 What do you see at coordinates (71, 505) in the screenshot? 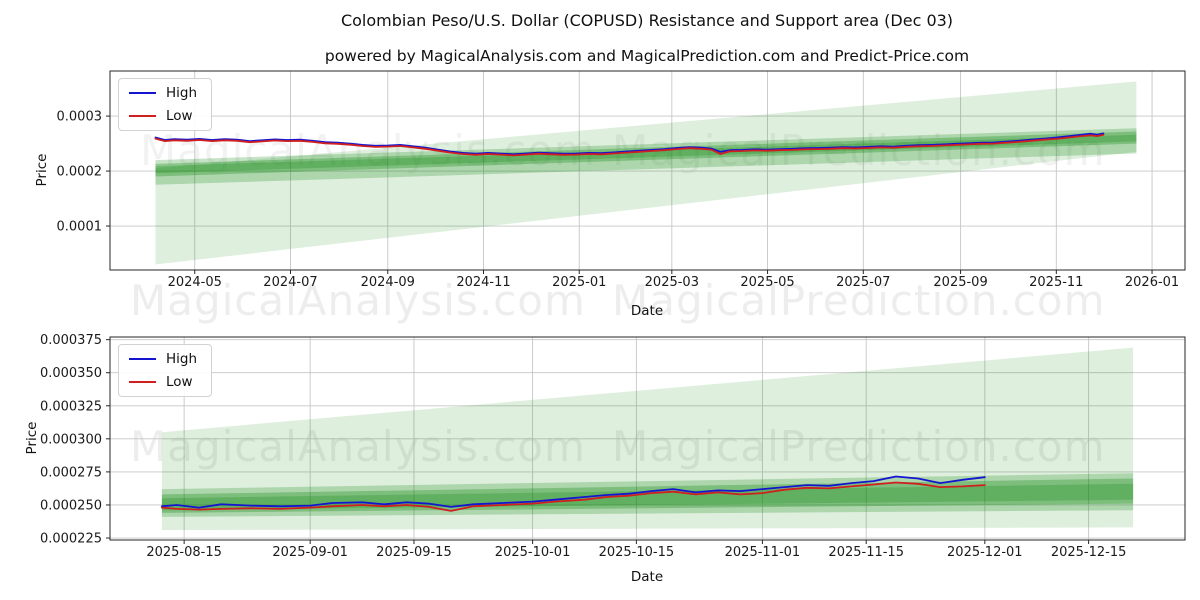
I see `y-tick-label: 0.000250` at bounding box center [71, 505].